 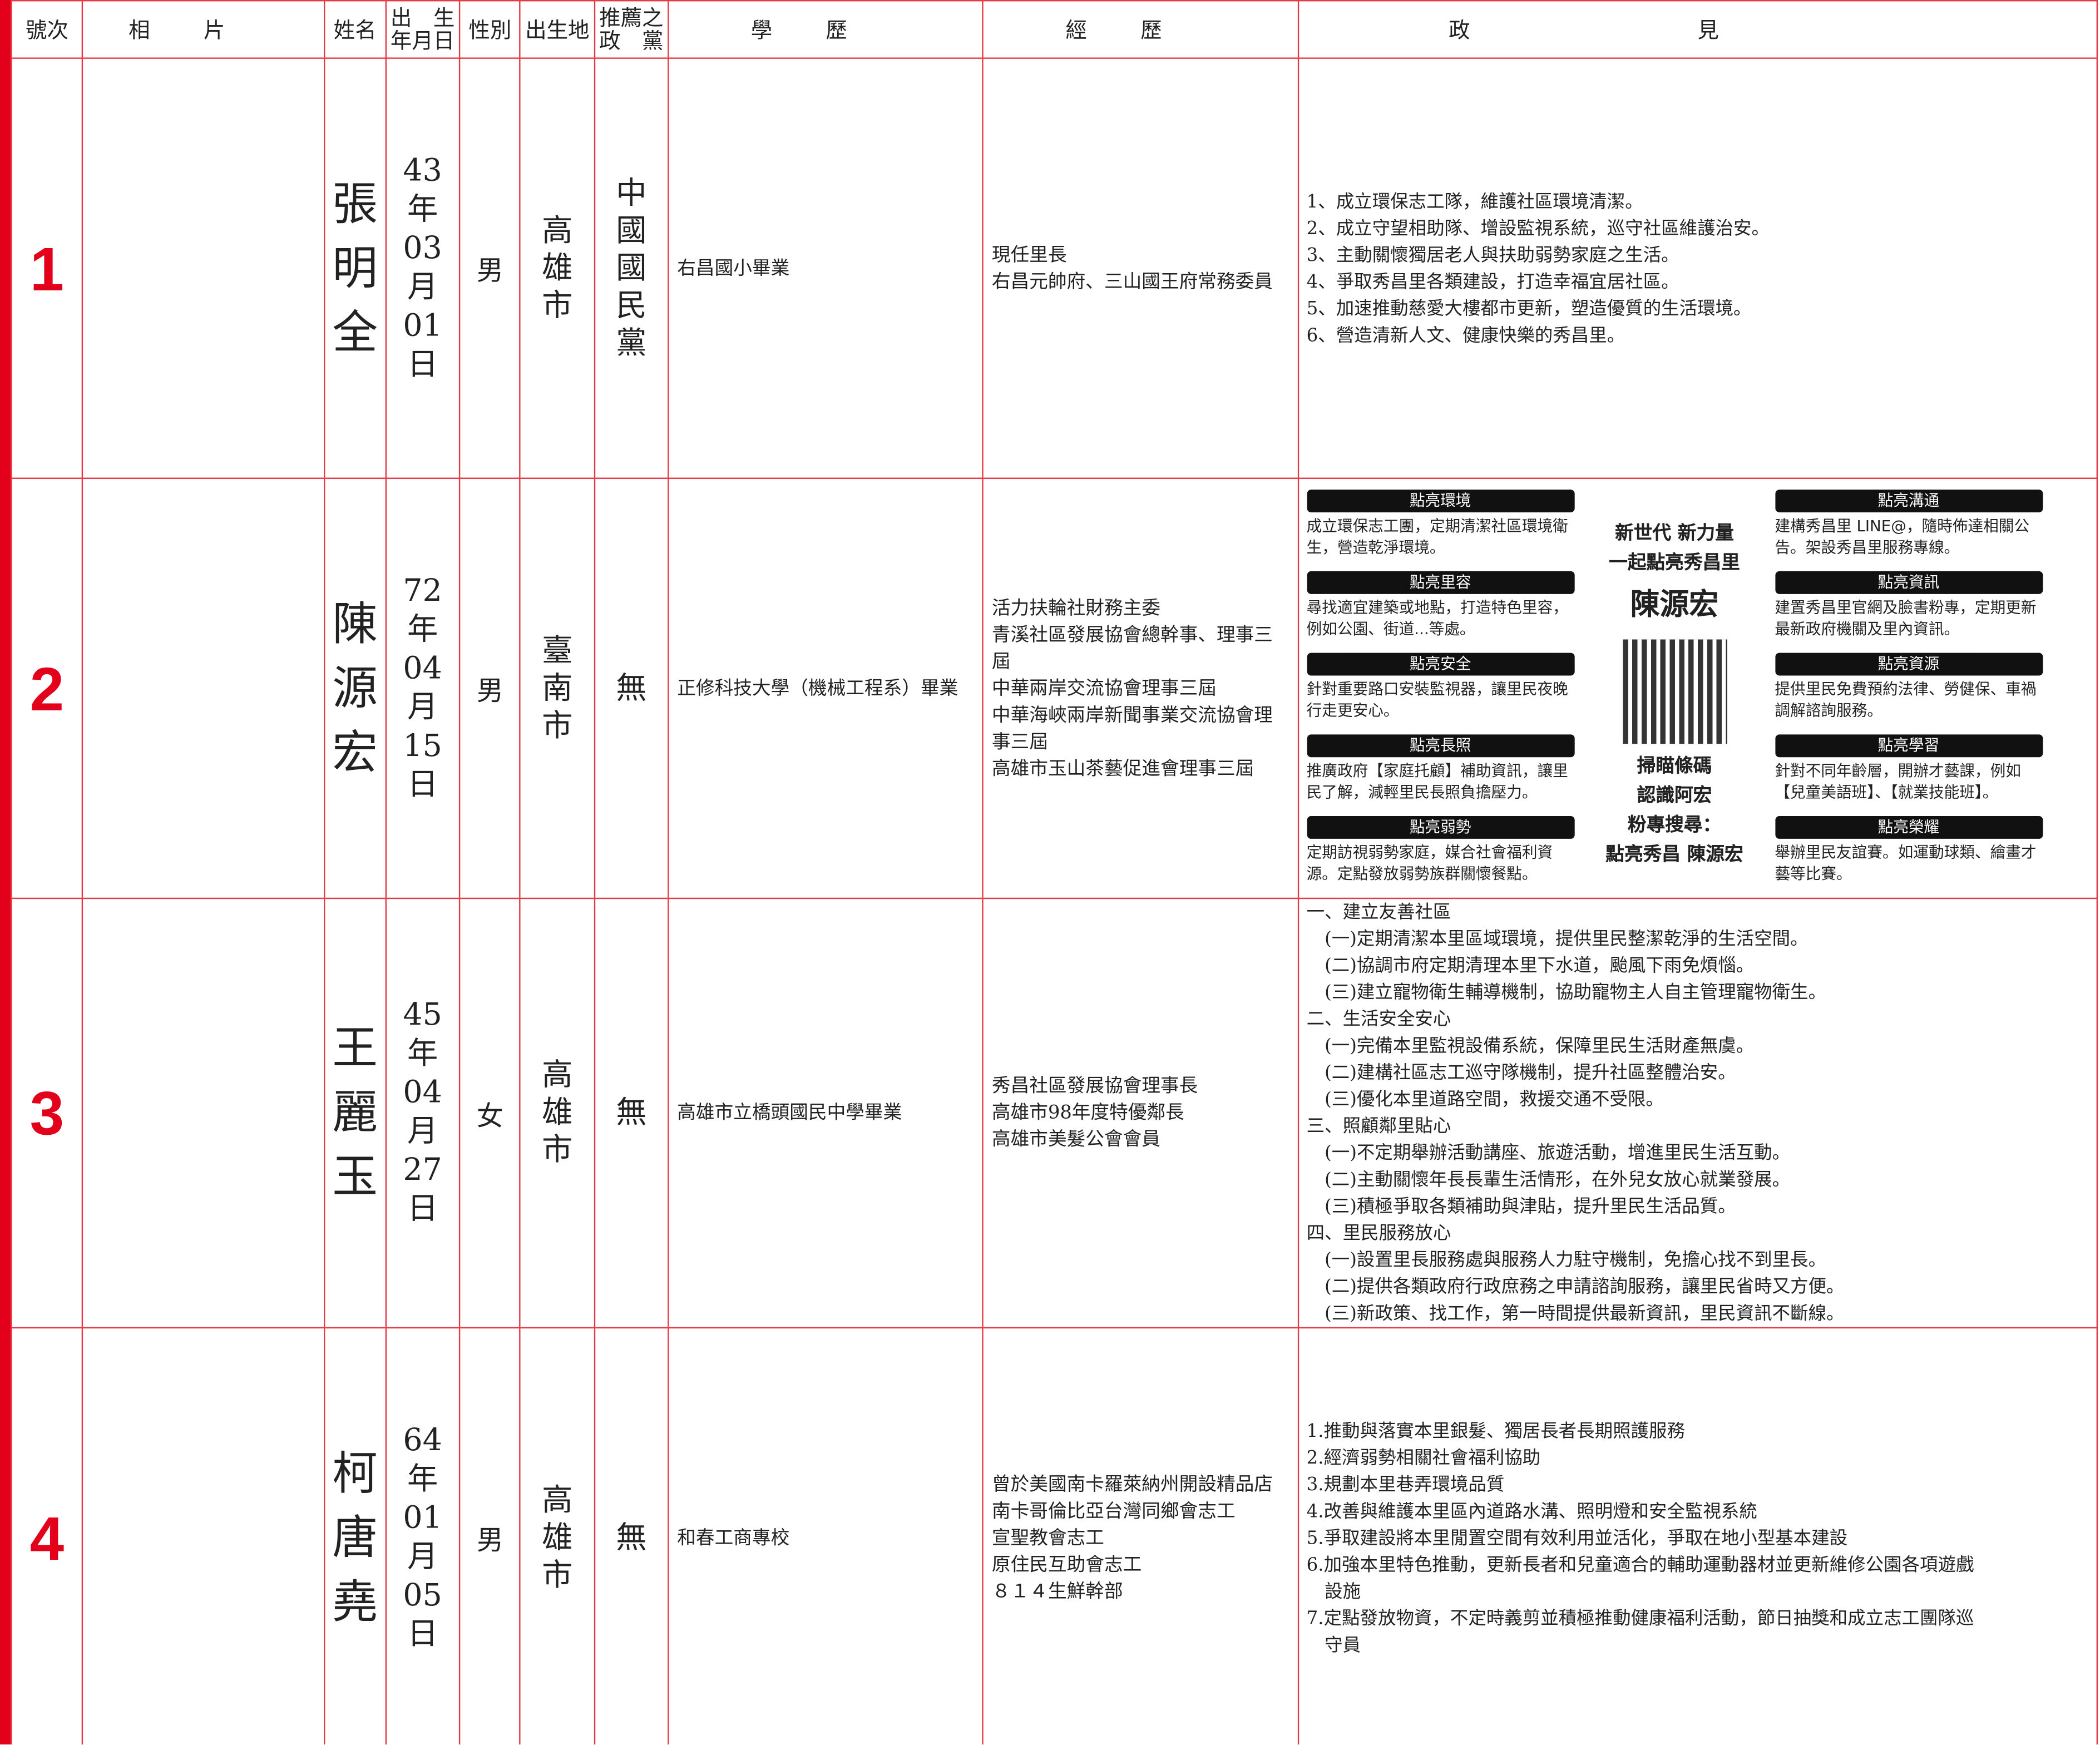 I want to click on section-text: 尋找適宜建築或地點，打造特色里容，例如公園、街道...等處。, so click(x=1437, y=618).